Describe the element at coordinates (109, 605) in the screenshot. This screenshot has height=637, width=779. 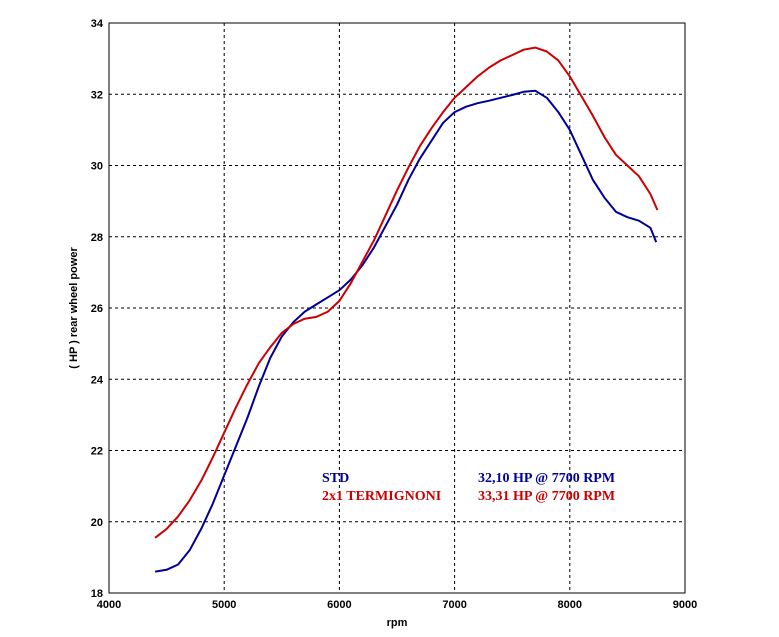
I see `x-tick-label: 4000` at that location.